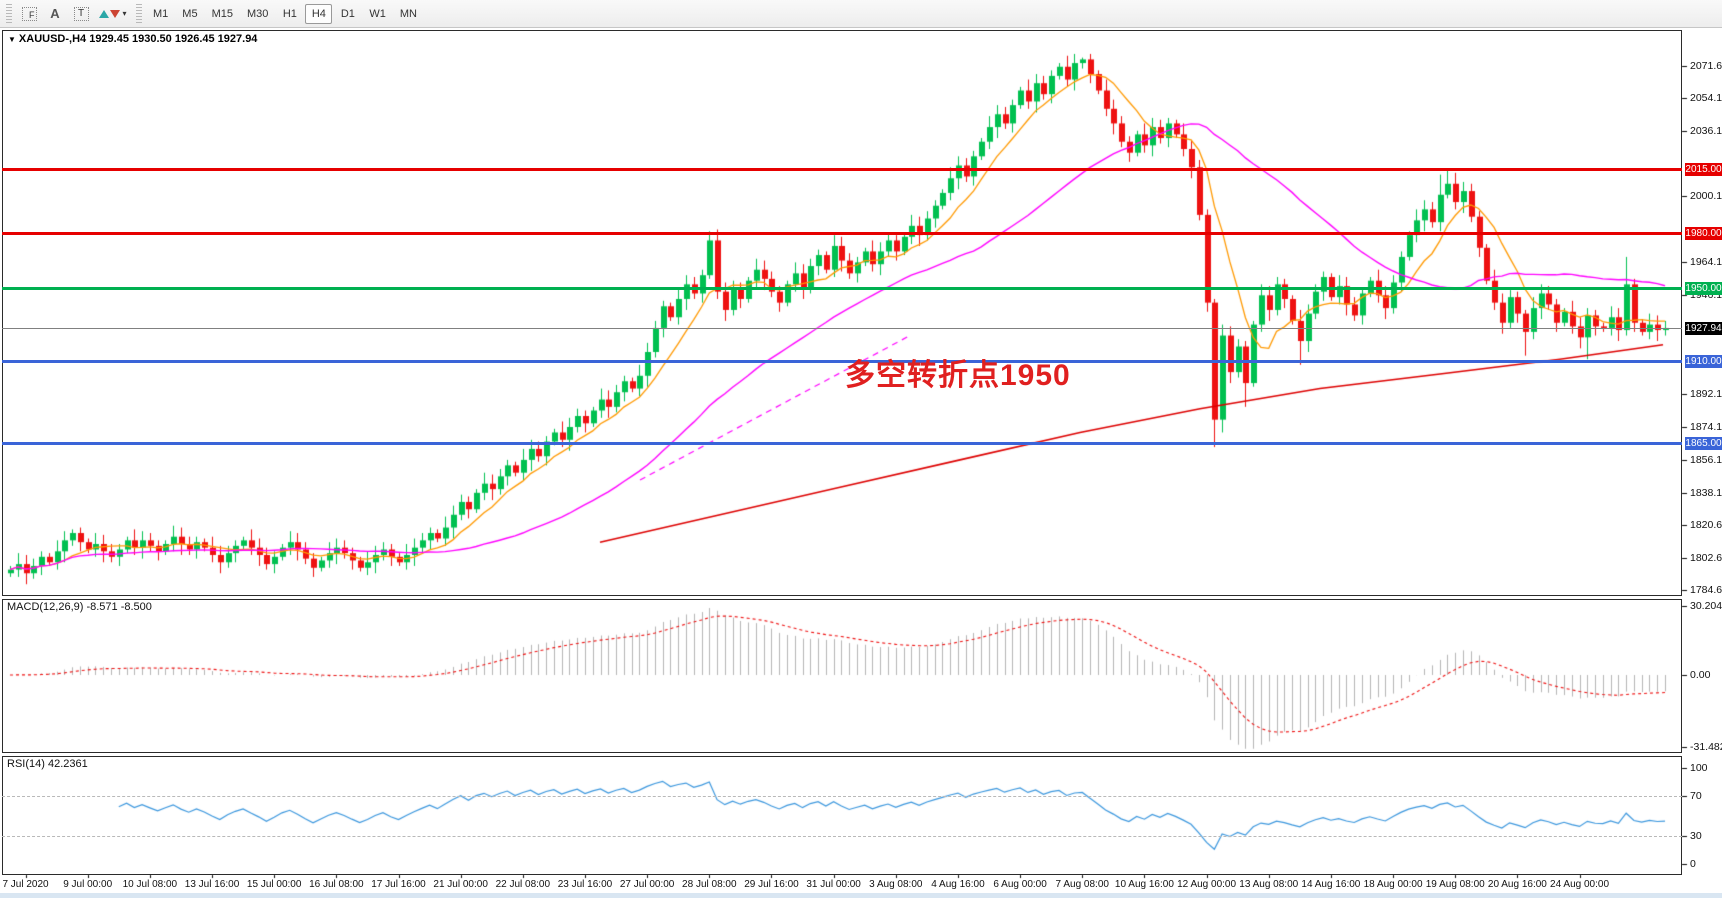 The width and height of the screenshot is (1722, 898). I want to click on macd-tick--31.482: -31.482, so click(1706, 747).